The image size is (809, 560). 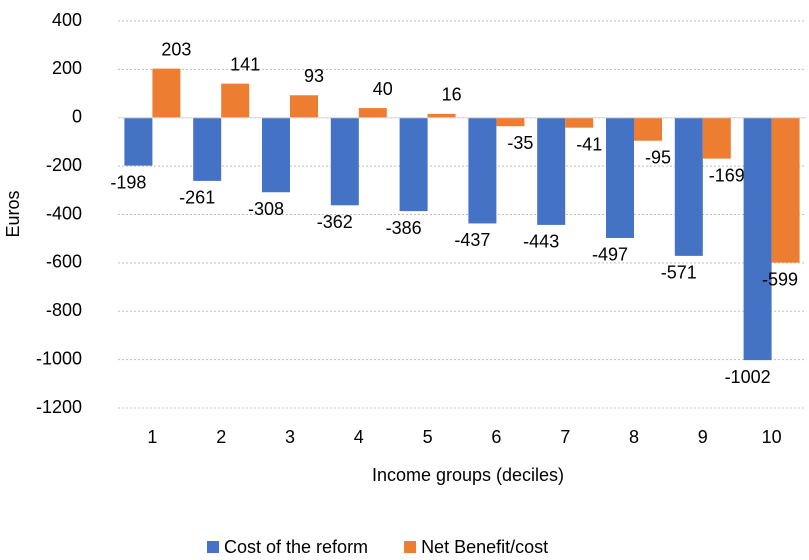 What do you see at coordinates (565, 437) in the screenshot?
I see `x-tick-label: 7` at bounding box center [565, 437].